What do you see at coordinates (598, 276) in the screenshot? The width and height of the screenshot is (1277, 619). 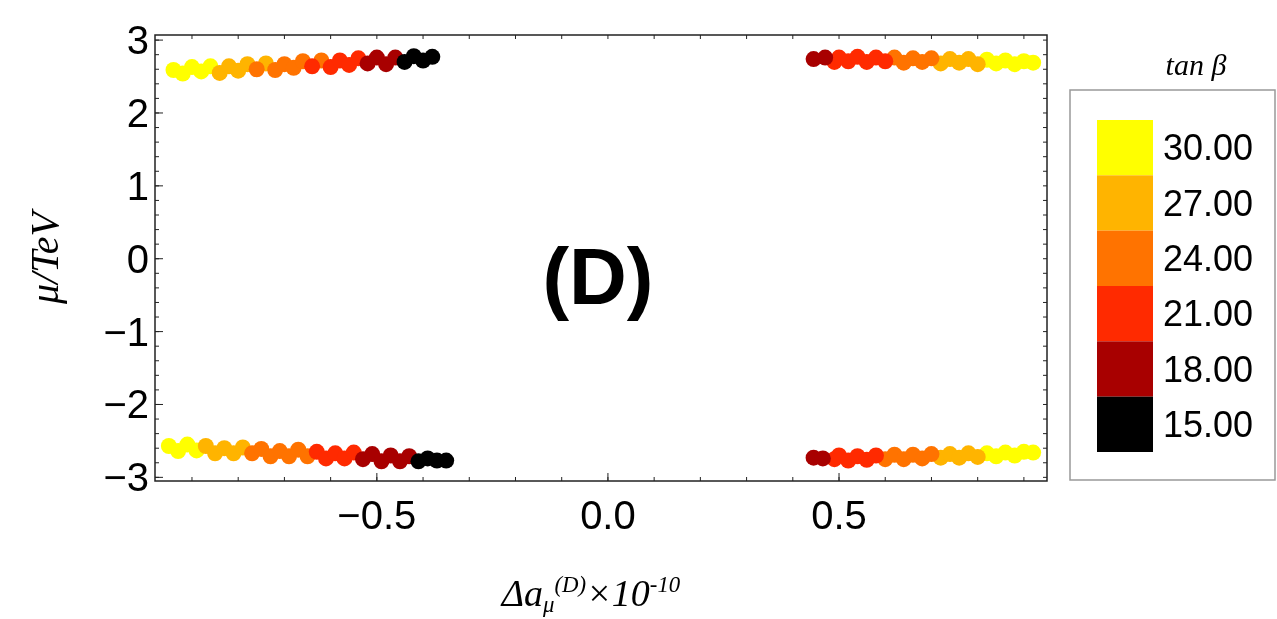 I see `annotation: (D)` at bounding box center [598, 276].